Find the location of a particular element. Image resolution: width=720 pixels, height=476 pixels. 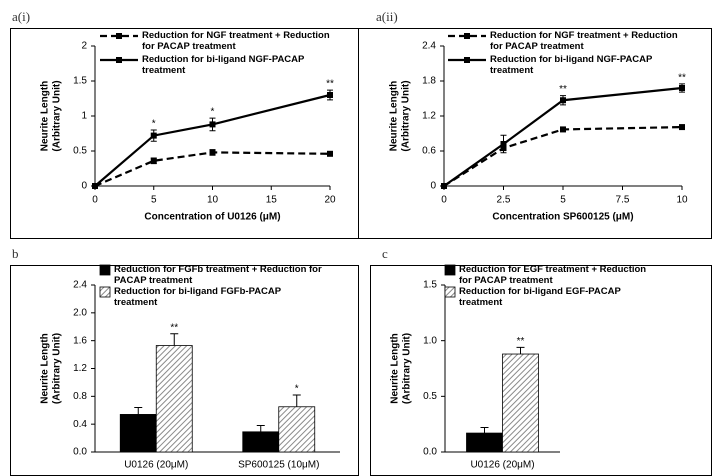

panel-label: a(i) is located at coordinates (21, 16).